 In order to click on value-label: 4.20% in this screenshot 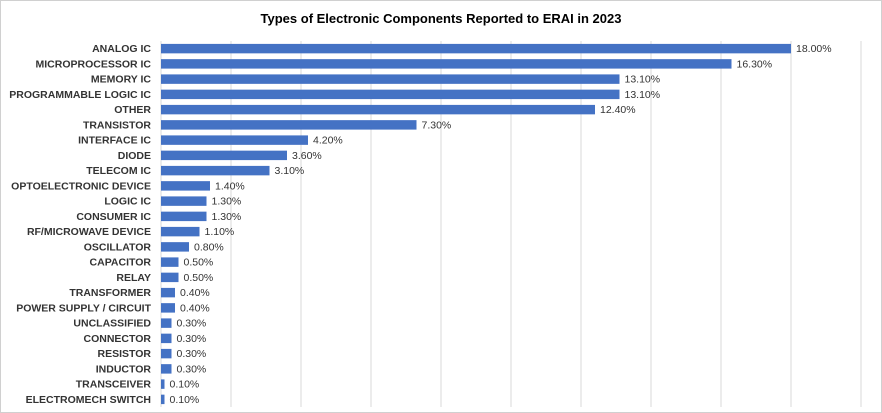, I will do `click(328, 141)`.